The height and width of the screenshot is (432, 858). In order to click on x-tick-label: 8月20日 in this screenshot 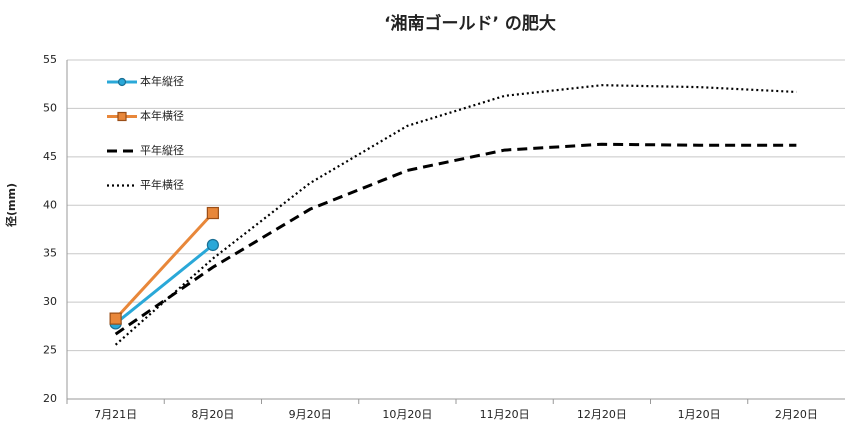, I will do `click(212, 414)`.